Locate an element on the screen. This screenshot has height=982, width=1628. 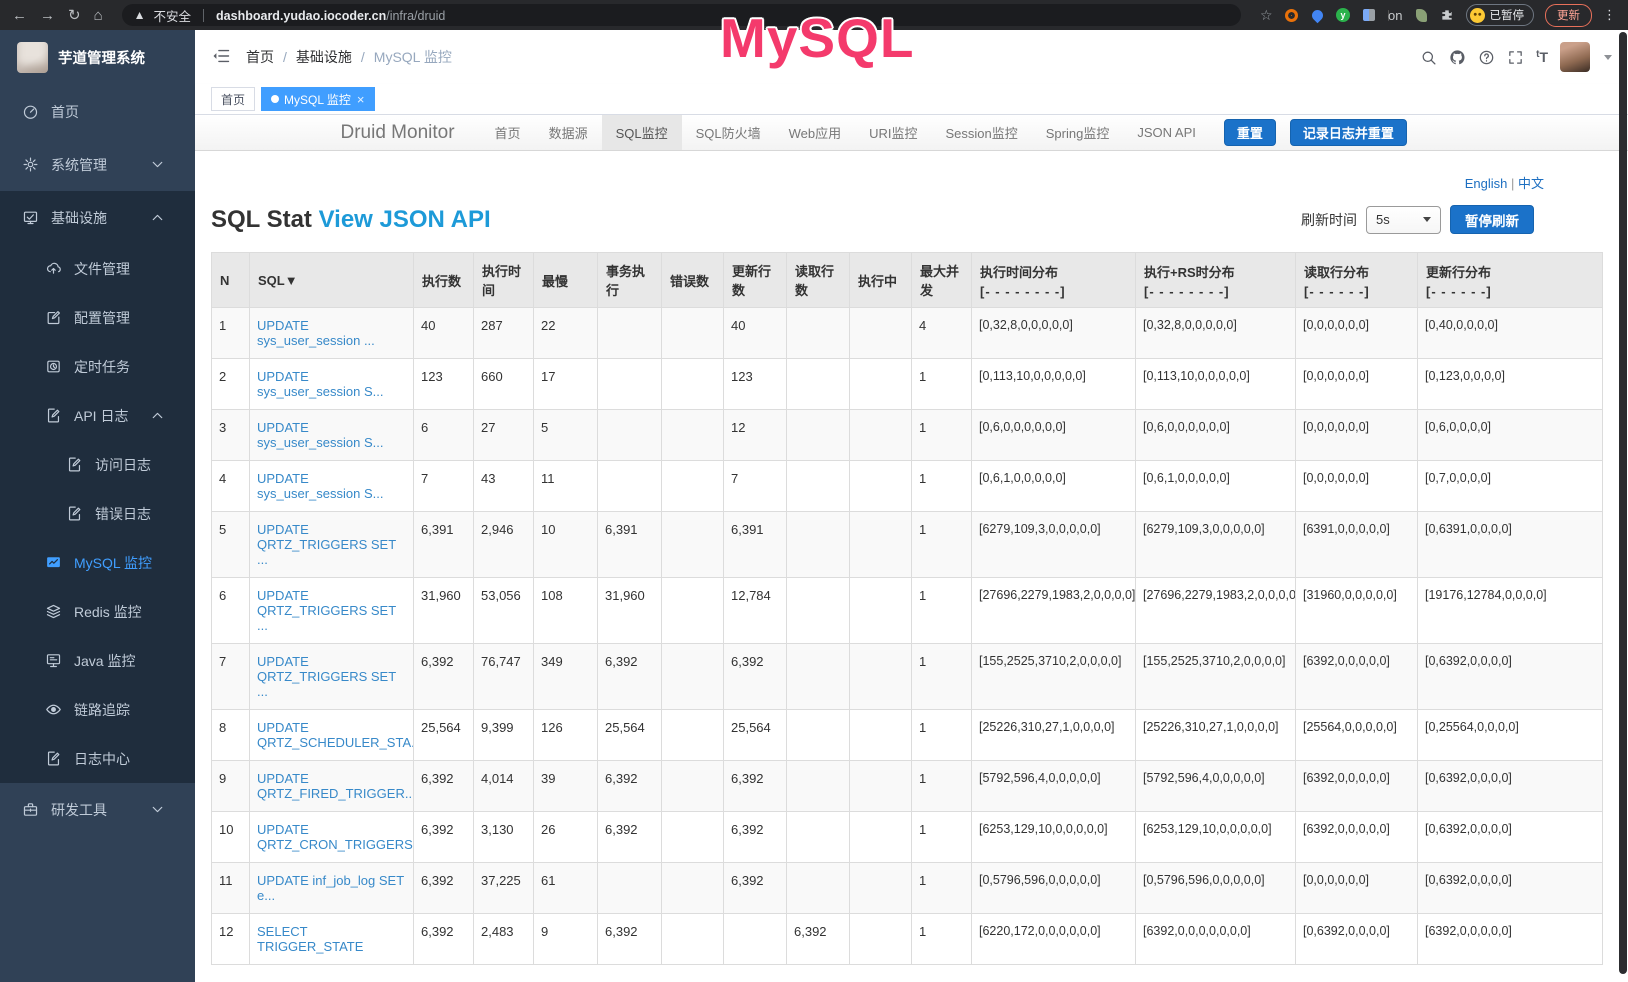
tag-close-icon: × is located at coordinates (360, 99).